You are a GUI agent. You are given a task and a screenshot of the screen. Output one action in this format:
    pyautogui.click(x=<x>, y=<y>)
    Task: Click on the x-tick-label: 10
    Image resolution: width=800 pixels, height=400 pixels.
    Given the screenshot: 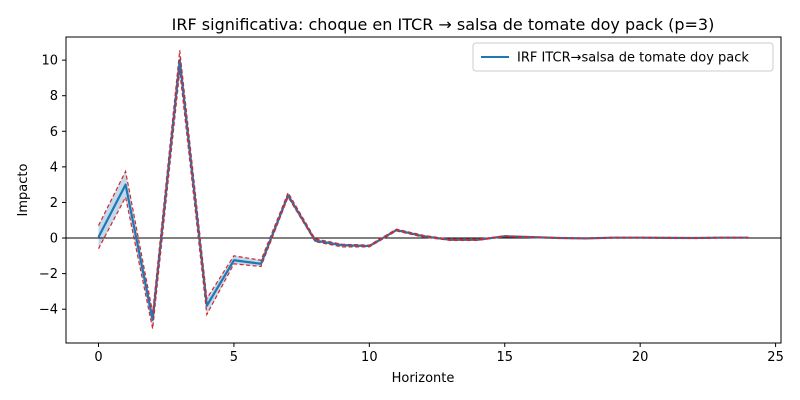 What is the action you would take?
    pyautogui.click(x=369, y=357)
    